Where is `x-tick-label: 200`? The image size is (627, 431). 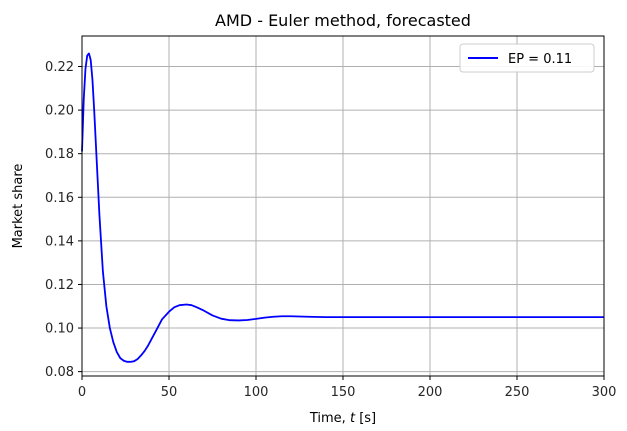 x-tick-label: 200 is located at coordinates (430, 392).